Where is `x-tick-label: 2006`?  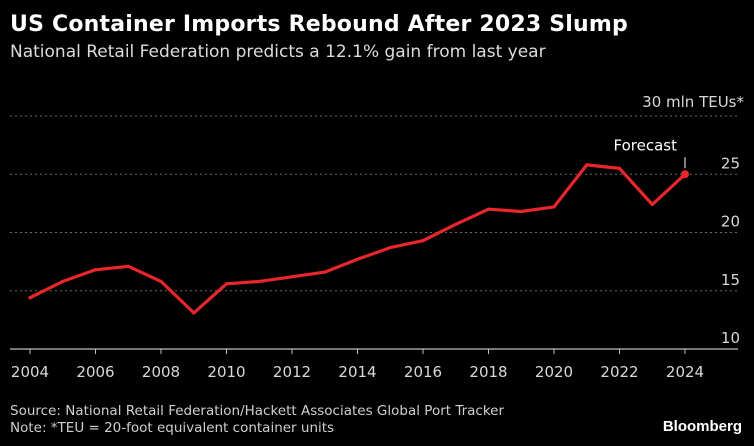
x-tick-label: 2006 is located at coordinates (95, 372).